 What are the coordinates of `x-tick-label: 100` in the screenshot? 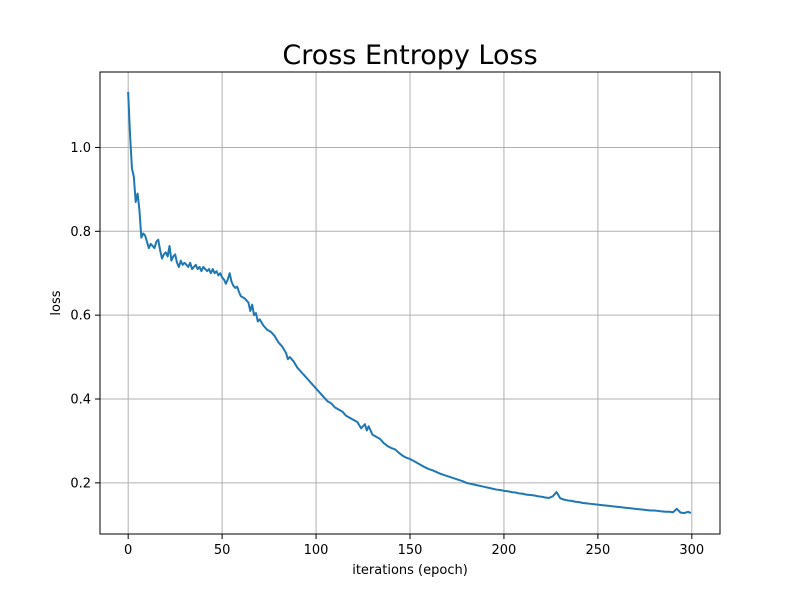 It's located at (316, 550).